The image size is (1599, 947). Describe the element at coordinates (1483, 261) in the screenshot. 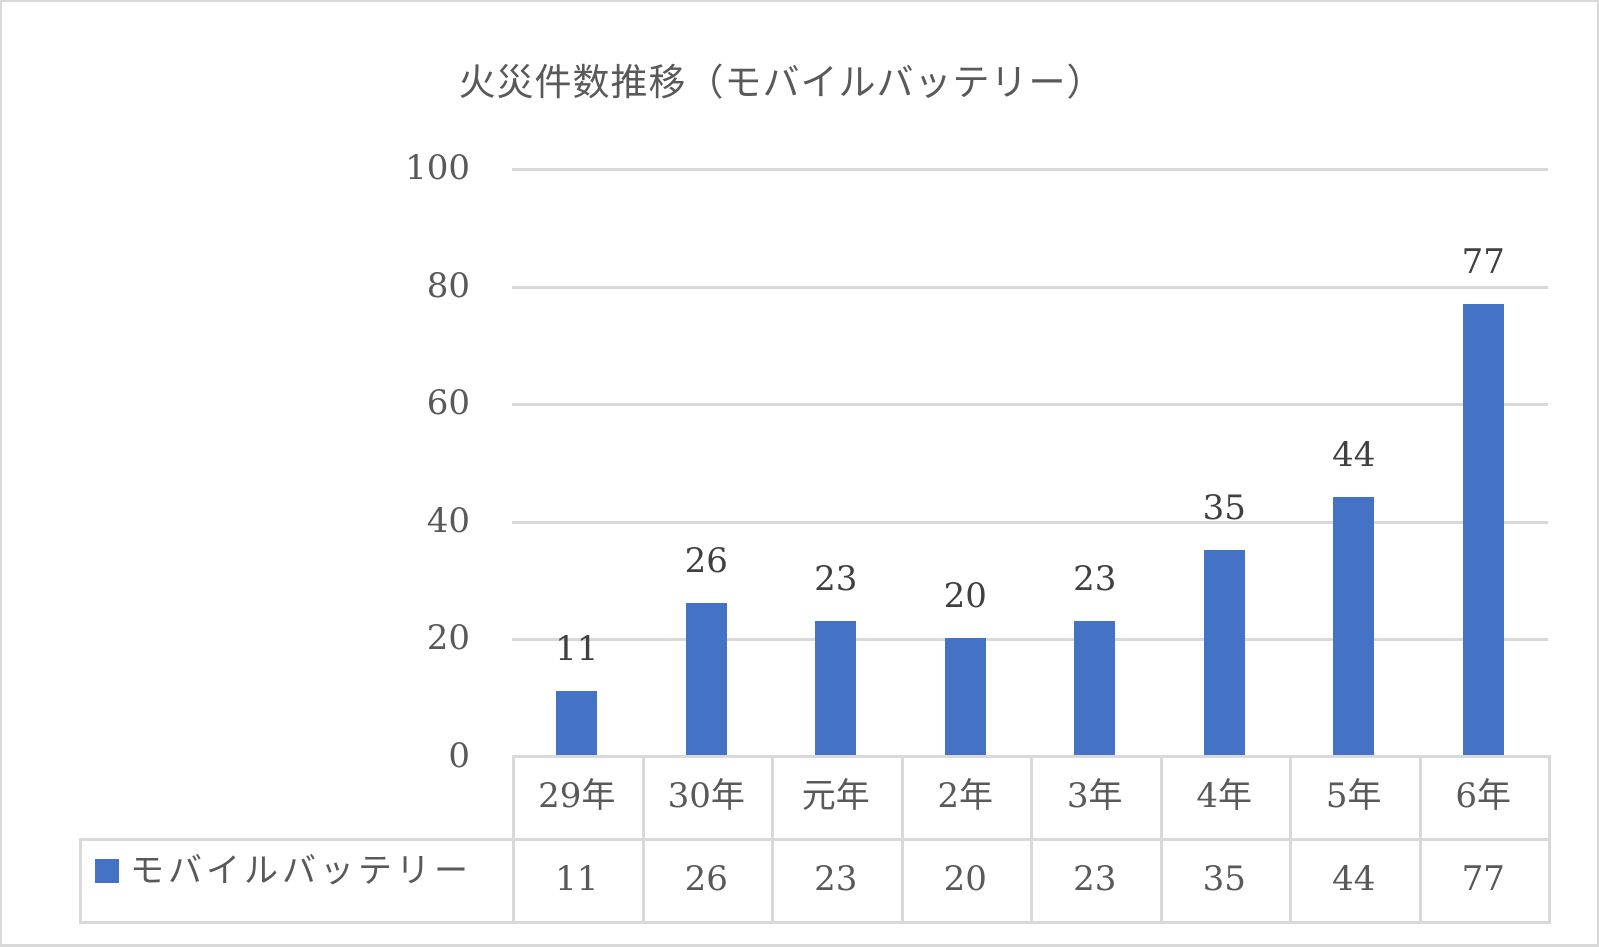

I see `data-label: 77` at that location.